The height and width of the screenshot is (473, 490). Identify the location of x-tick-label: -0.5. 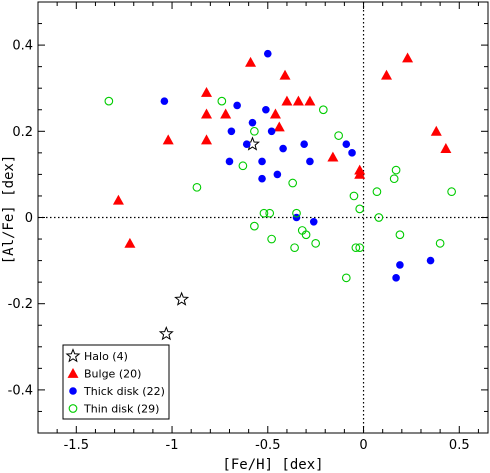
(267, 445).